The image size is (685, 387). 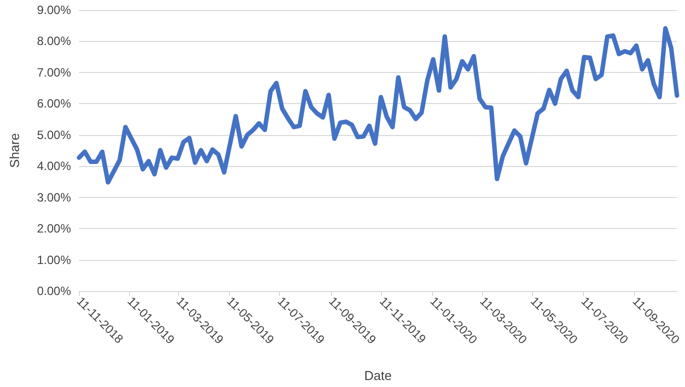 I want to click on y-tick-label: 7.00%, so click(x=54, y=72).